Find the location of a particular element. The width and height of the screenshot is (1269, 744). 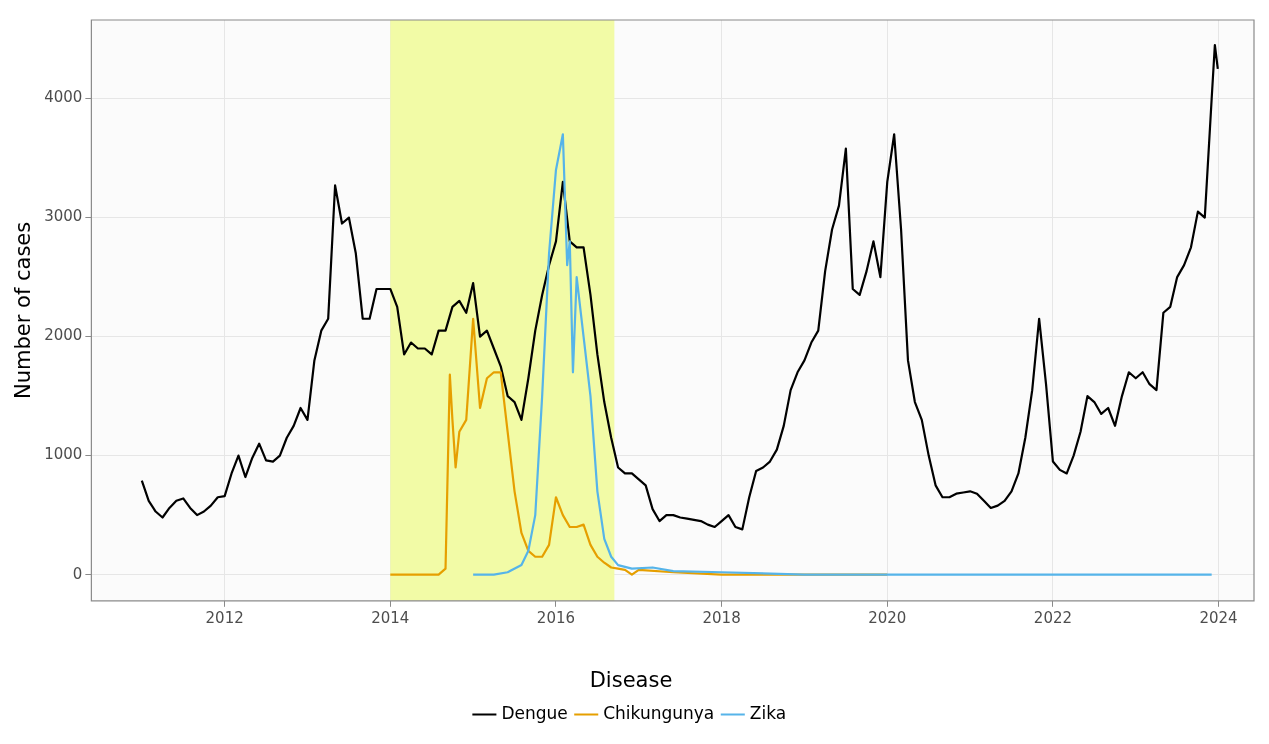

y-tick-label: 2000 is located at coordinates (63, 335).